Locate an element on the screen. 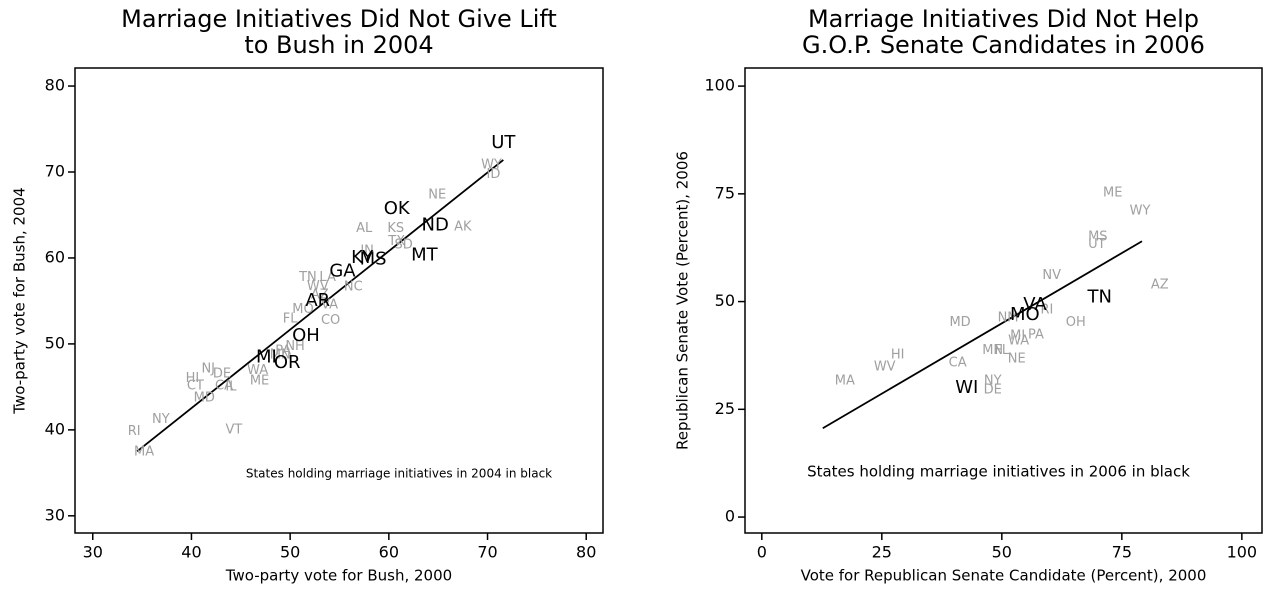 The width and height of the screenshot is (1272, 591). state-point: AK is located at coordinates (463, 227).